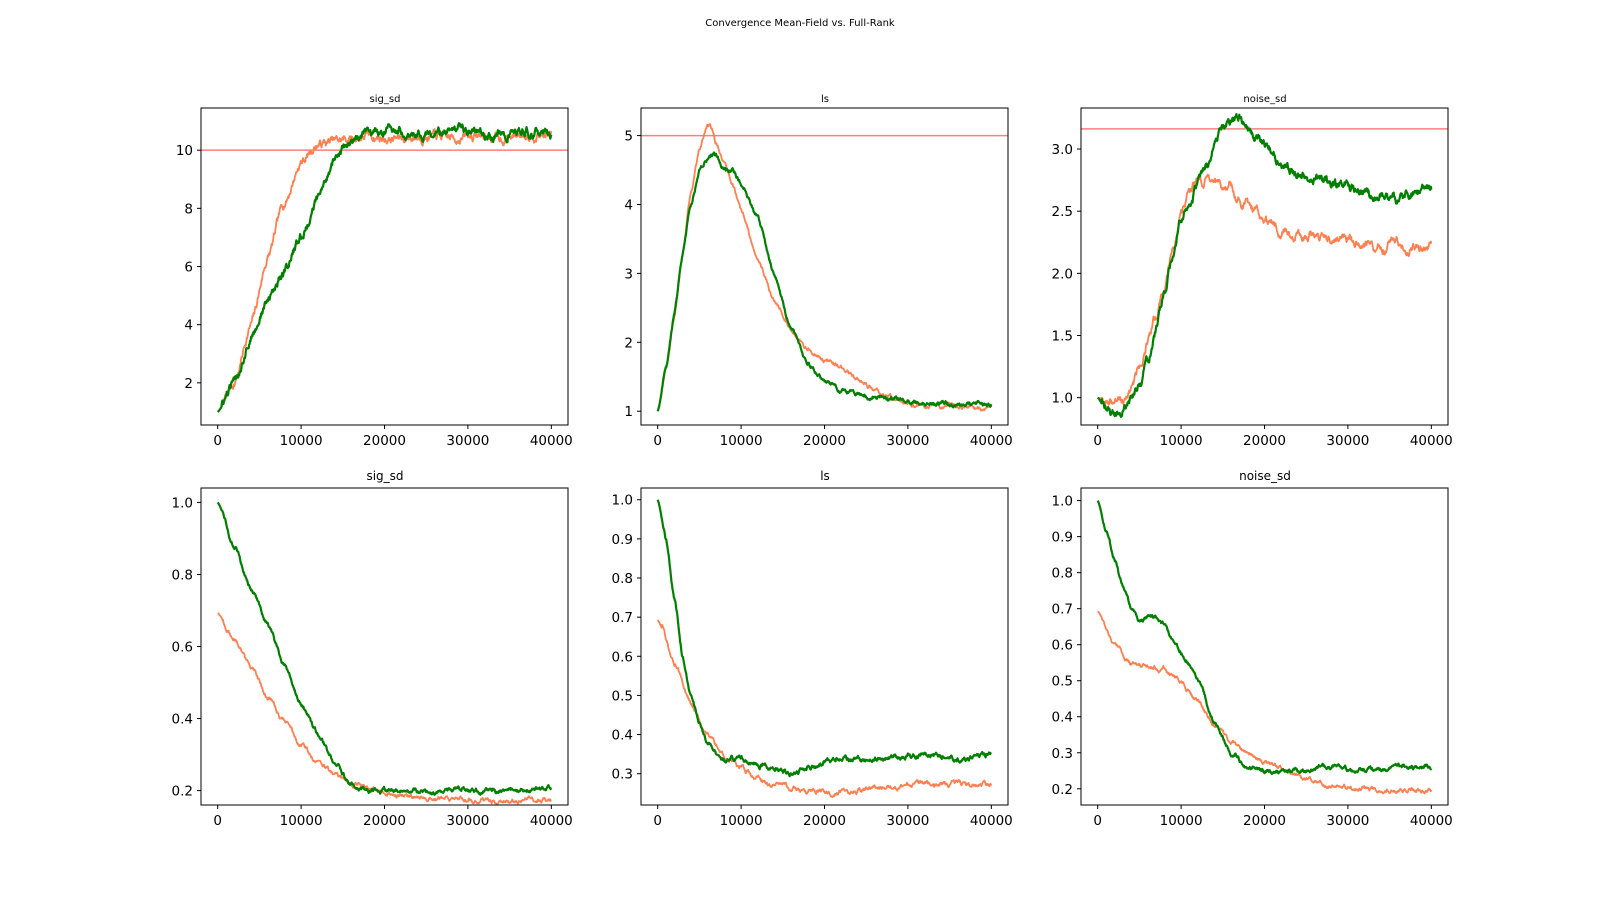  I want to click on y-tick-label: 8, so click(188, 209).